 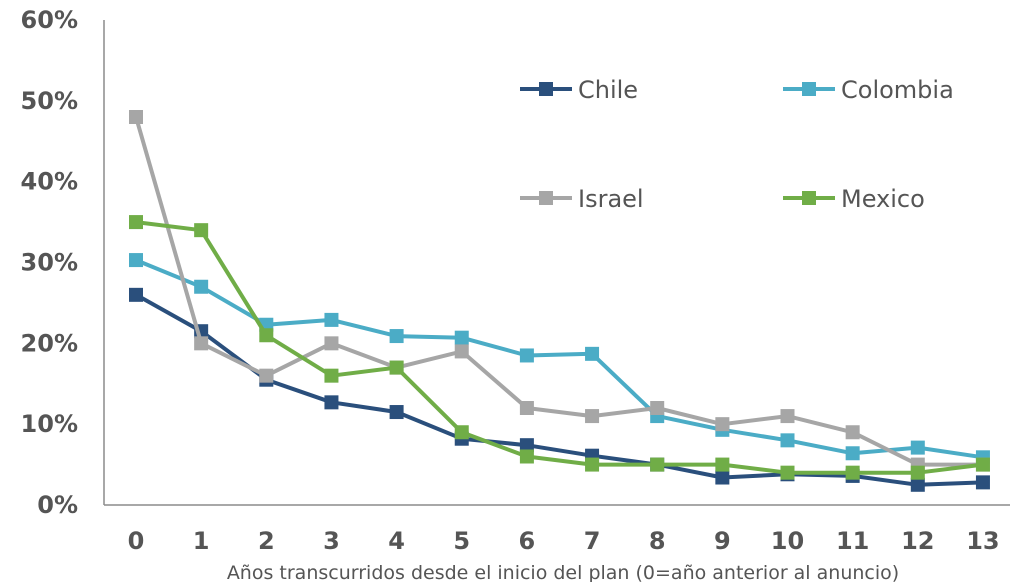 I want to click on x-tick-label: 10, so click(x=787, y=541).